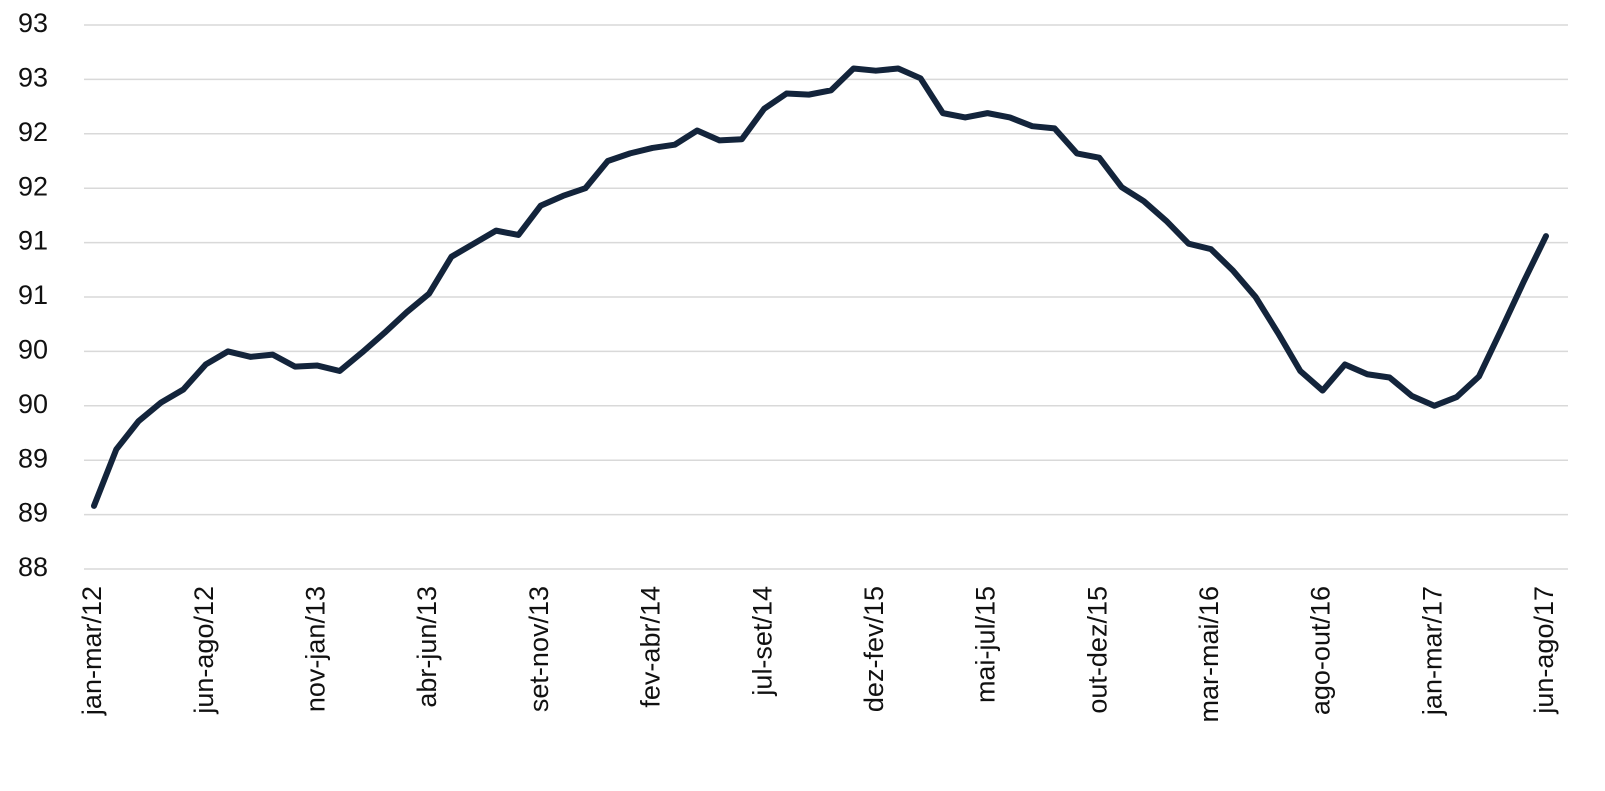 Image resolution: width=1605 pixels, height=791 pixels. Describe the element at coordinates (986, 644) in the screenshot. I see `x-tick-label: mai-jul/15` at that location.